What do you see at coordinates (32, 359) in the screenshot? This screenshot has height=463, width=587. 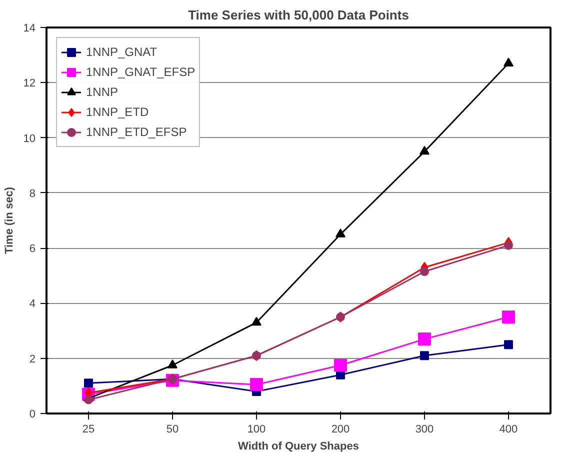 I see `y-tick-label: 2` at bounding box center [32, 359].